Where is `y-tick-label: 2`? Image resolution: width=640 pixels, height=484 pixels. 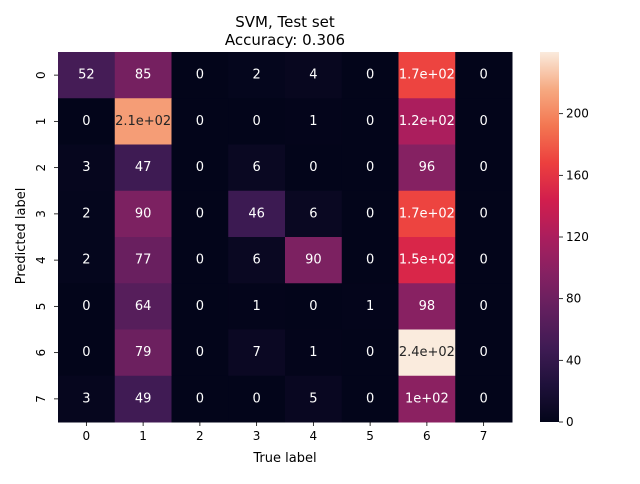
y-tick-label: 2 is located at coordinates (41, 168).